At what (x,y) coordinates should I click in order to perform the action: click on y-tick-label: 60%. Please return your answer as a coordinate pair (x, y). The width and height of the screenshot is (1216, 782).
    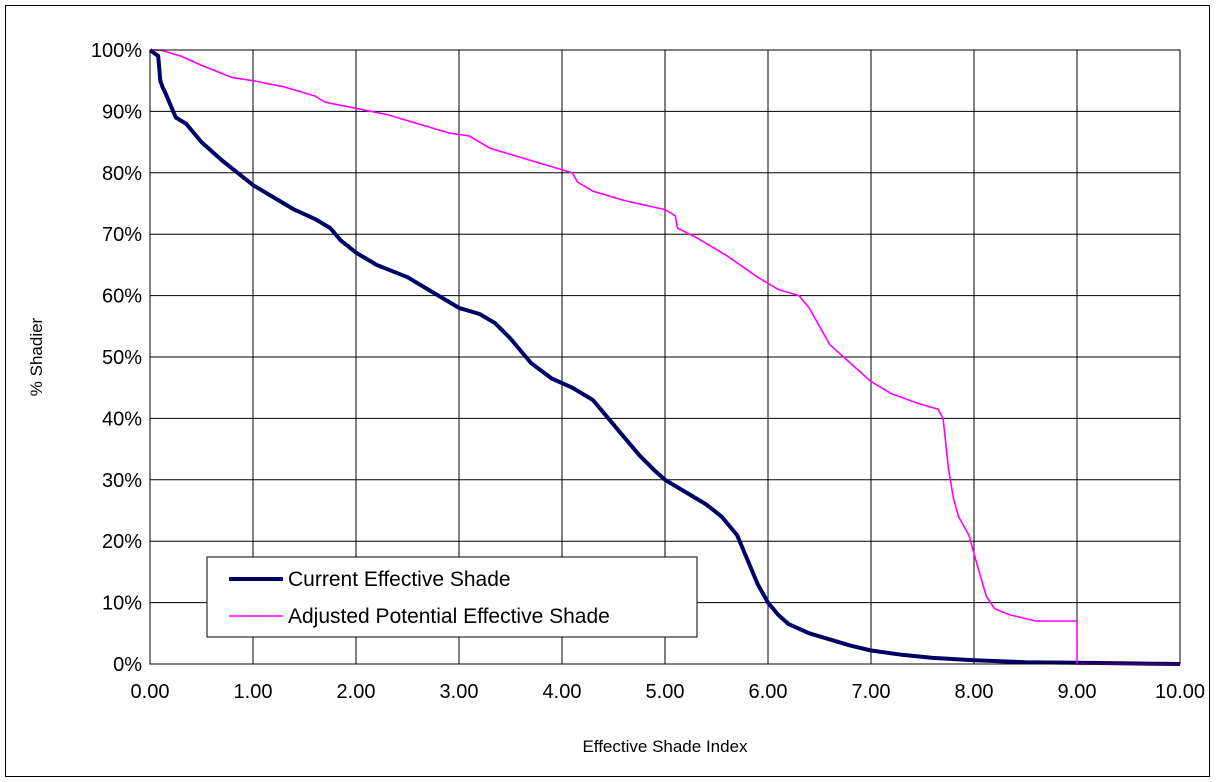
    Looking at the image, I should click on (122, 297).